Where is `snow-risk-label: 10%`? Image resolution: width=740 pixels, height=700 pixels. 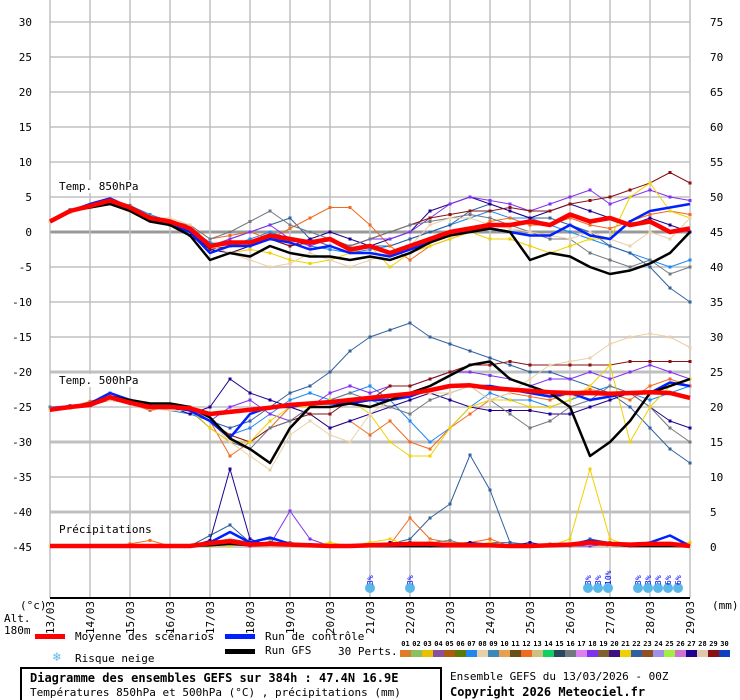 snow-risk-label: 10% is located at coordinates (608, 577).